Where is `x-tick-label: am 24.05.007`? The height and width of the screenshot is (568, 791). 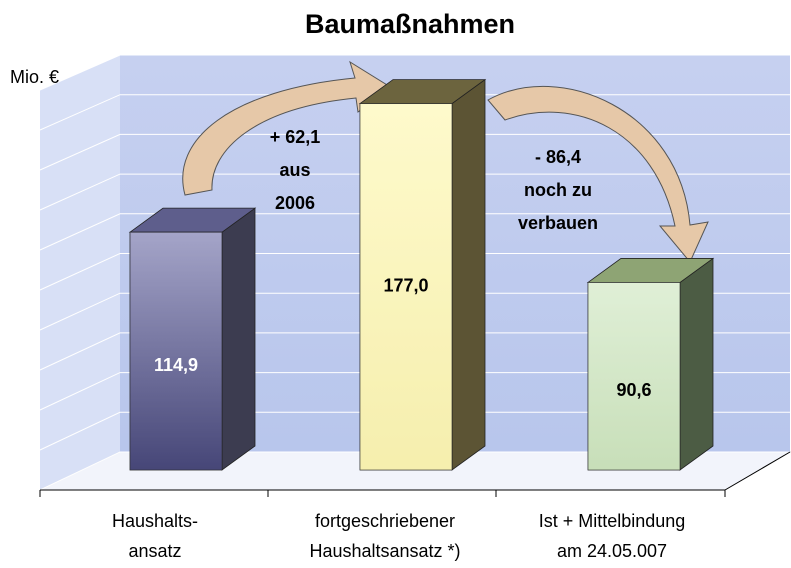
x-tick-label: am 24.05.007 is located at coordinates (612, 551).